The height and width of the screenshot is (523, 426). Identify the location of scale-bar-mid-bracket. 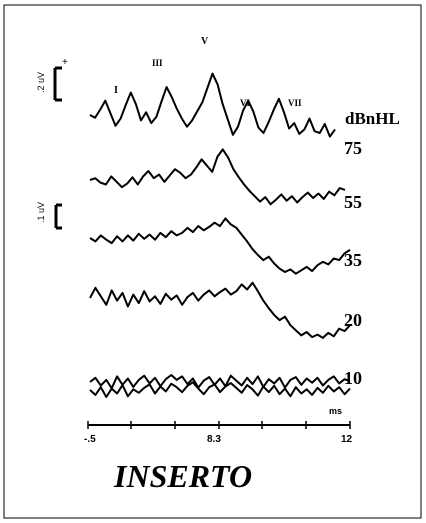
(58, 216).